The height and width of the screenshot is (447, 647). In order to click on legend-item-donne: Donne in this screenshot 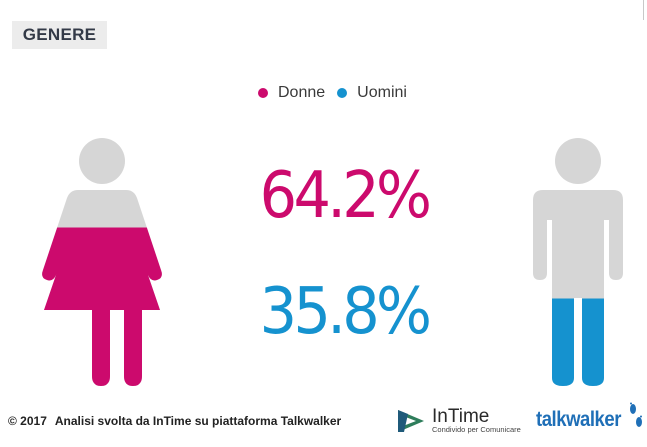, I will do `click(291, 93)`.